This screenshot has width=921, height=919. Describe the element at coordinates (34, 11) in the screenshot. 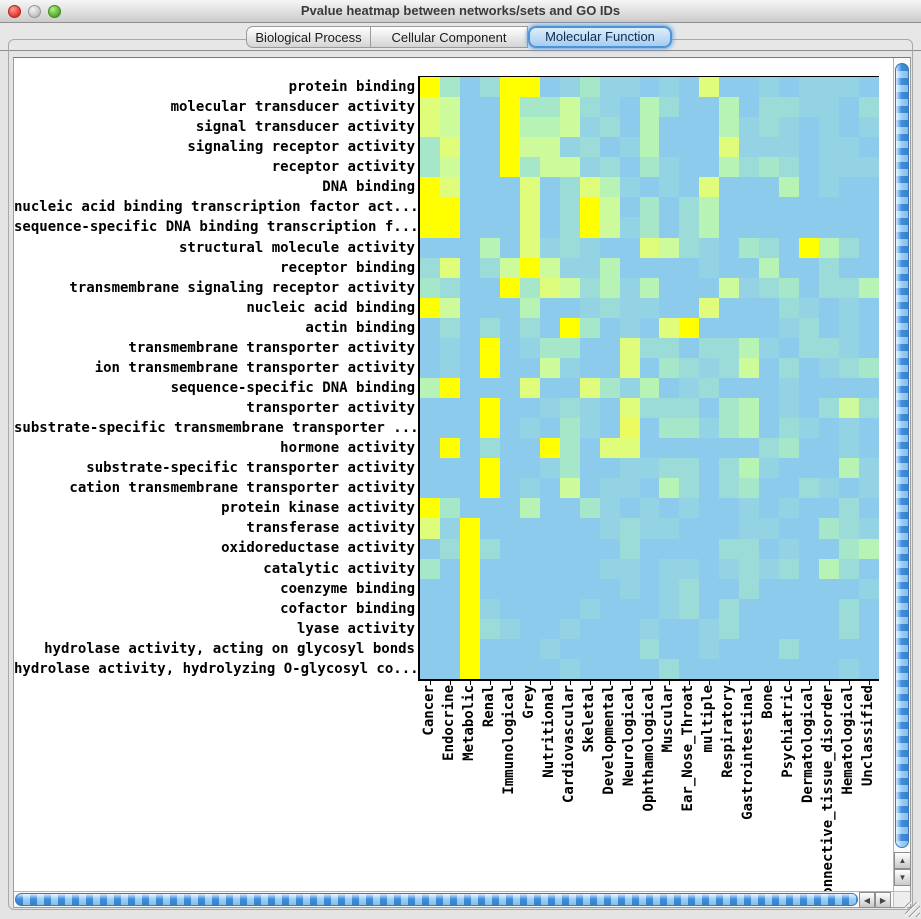

I see `minimize-button` at that location.